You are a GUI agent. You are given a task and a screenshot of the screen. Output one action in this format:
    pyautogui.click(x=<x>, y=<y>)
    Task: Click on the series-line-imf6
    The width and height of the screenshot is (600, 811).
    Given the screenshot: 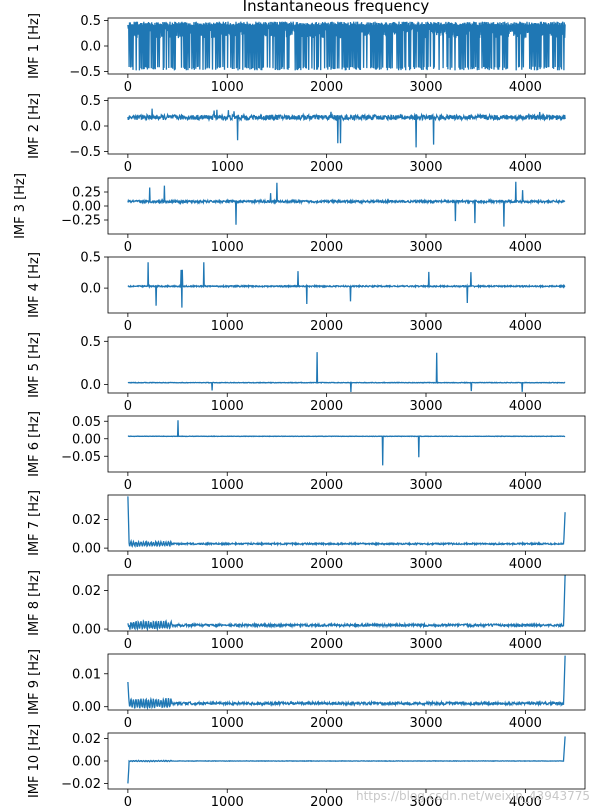 What is the action you would take?
    pyautogui.click(x=346, y=443)
    